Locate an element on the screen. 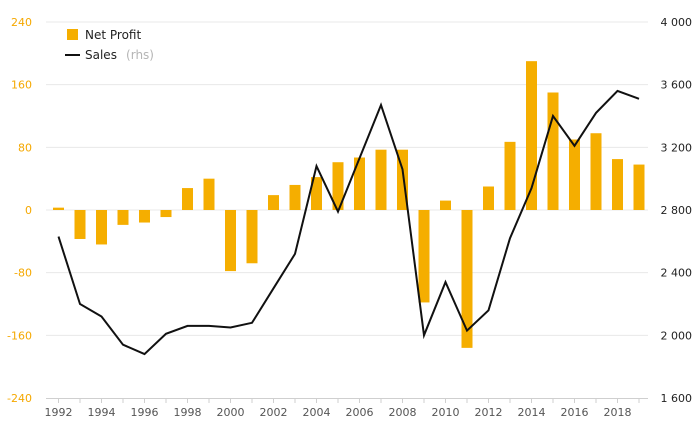 The height and width of the screenshot is (433, 700). bar-net-profit-1998 is located at coordinates (187, 199).